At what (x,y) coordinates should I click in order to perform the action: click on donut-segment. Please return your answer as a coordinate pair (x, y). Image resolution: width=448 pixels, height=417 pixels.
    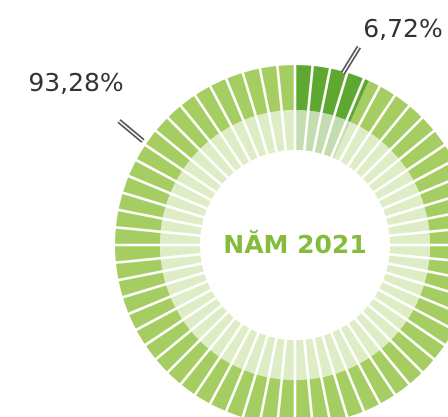
    Looking at the image, I should click on (332, 93).